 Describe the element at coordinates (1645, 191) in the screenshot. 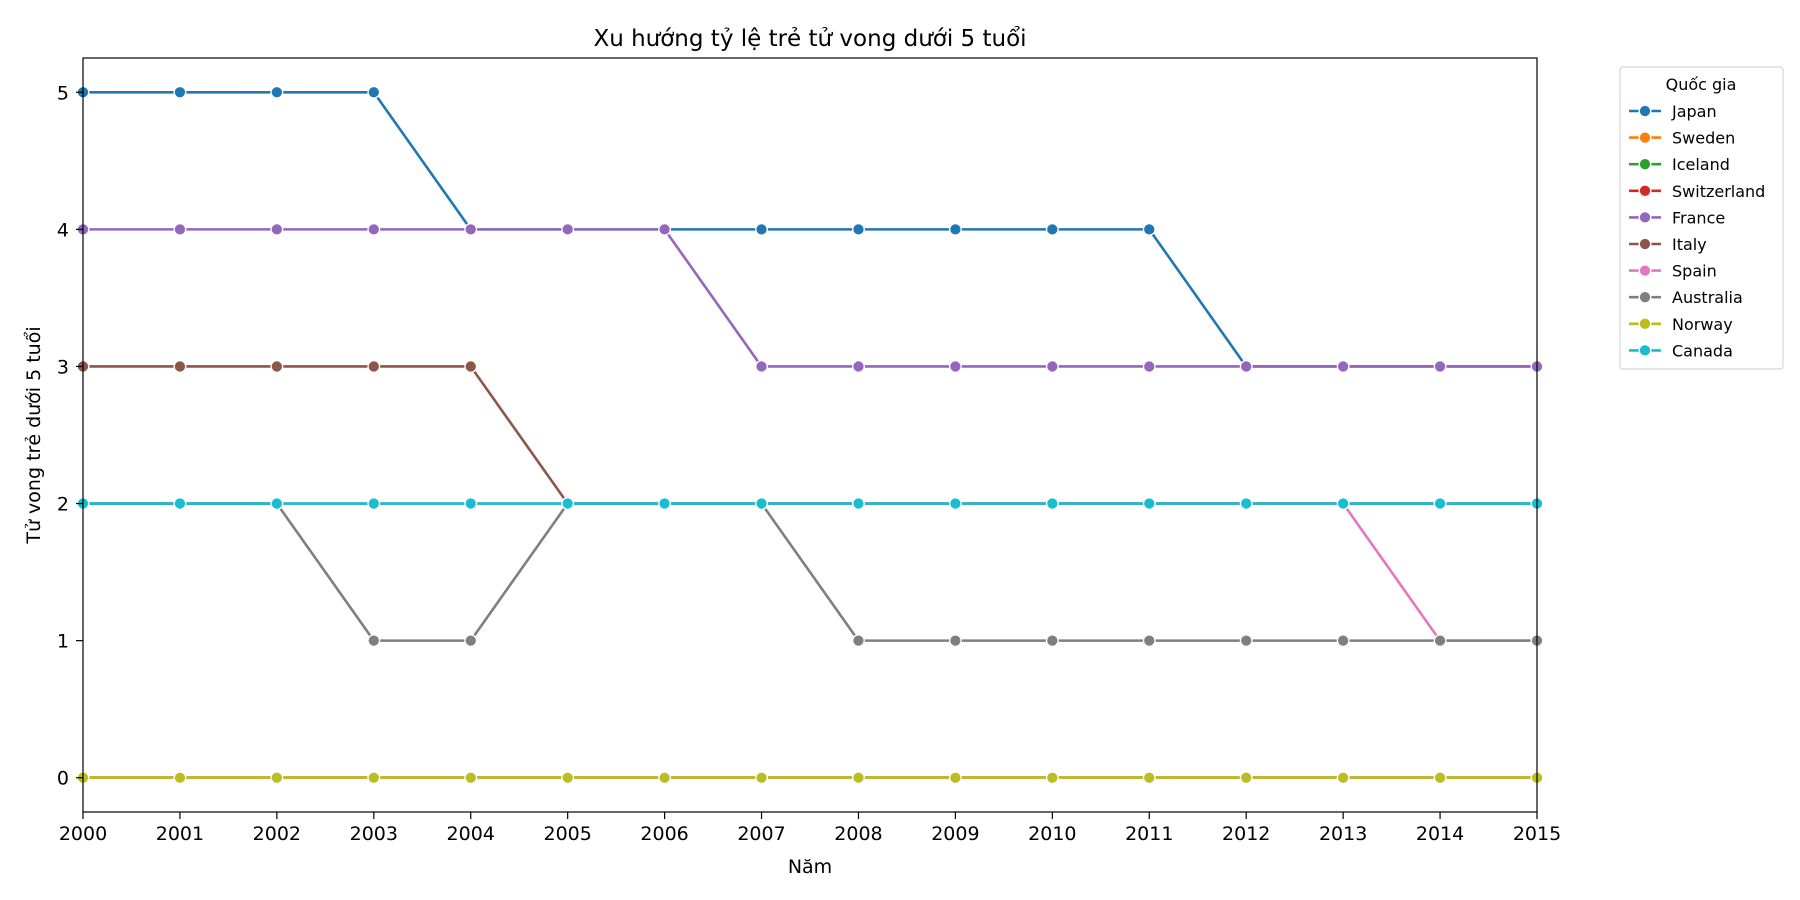

I see `legend-marker-switzerland` at that location.